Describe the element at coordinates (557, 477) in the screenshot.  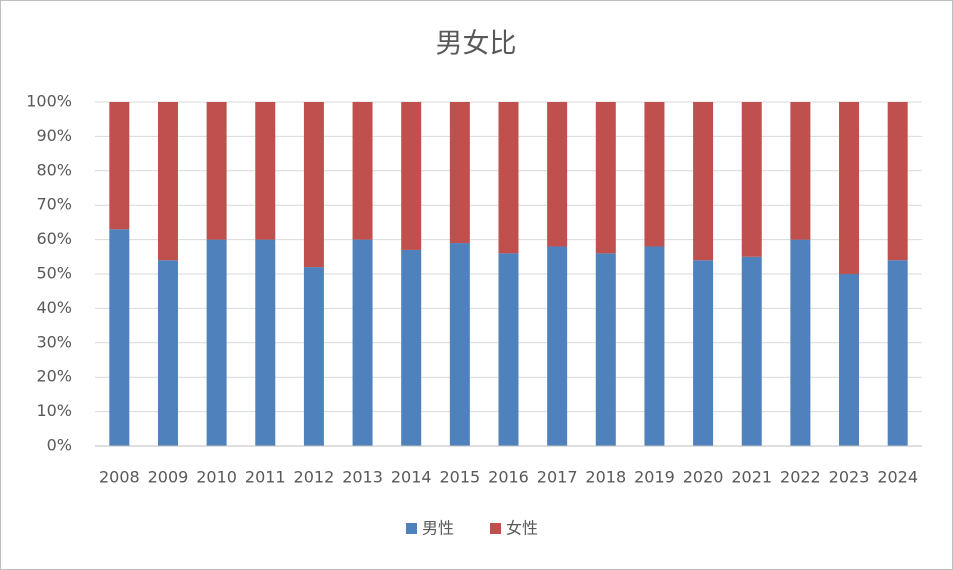
I see `x-tick-label: 2017` at that location.